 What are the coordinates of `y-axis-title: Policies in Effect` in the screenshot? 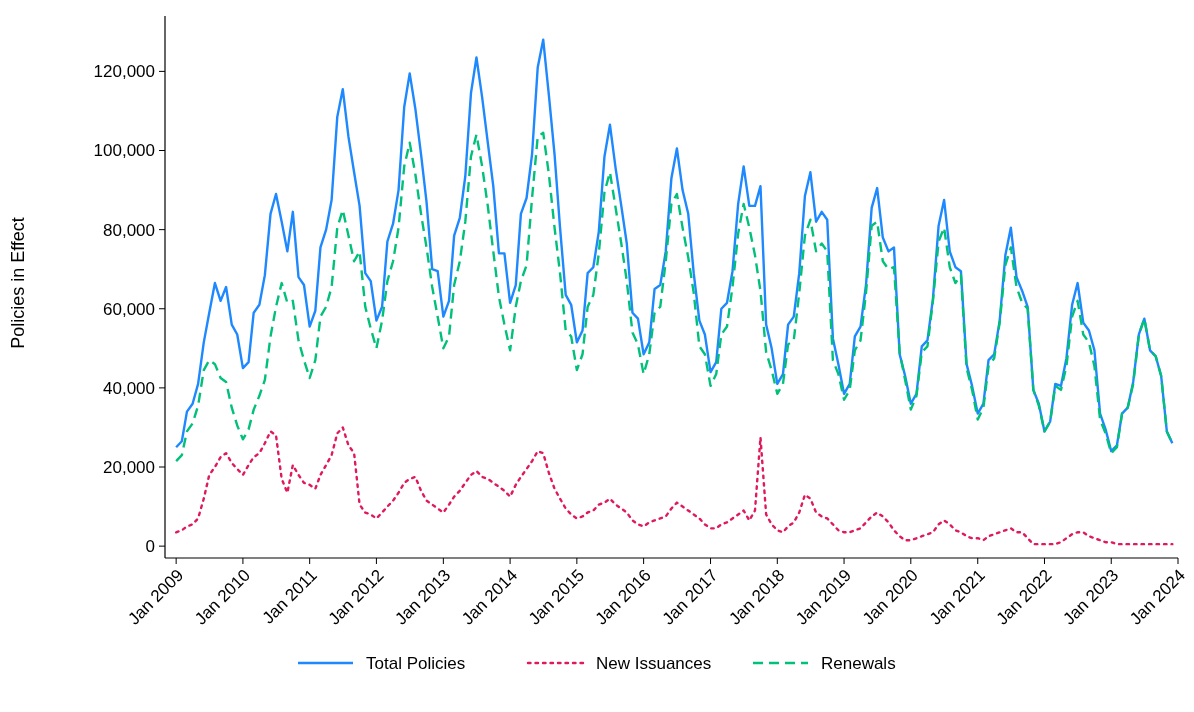 It's located at (18, 283).